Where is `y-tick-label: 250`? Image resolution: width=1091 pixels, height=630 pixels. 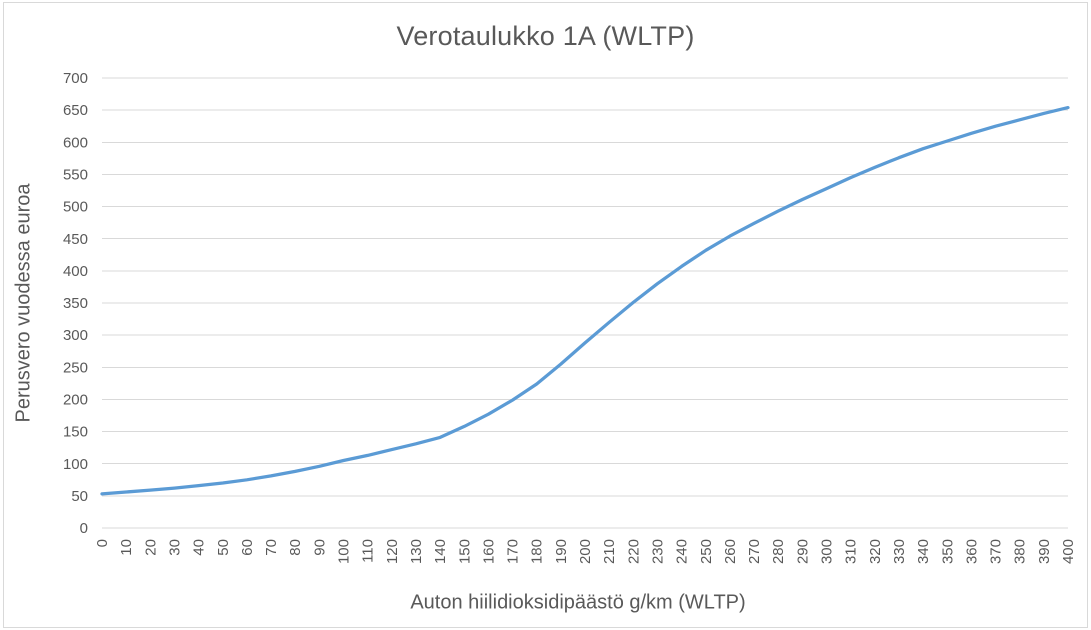
y-tick-label: 250 is located at coordinates (75, 367).